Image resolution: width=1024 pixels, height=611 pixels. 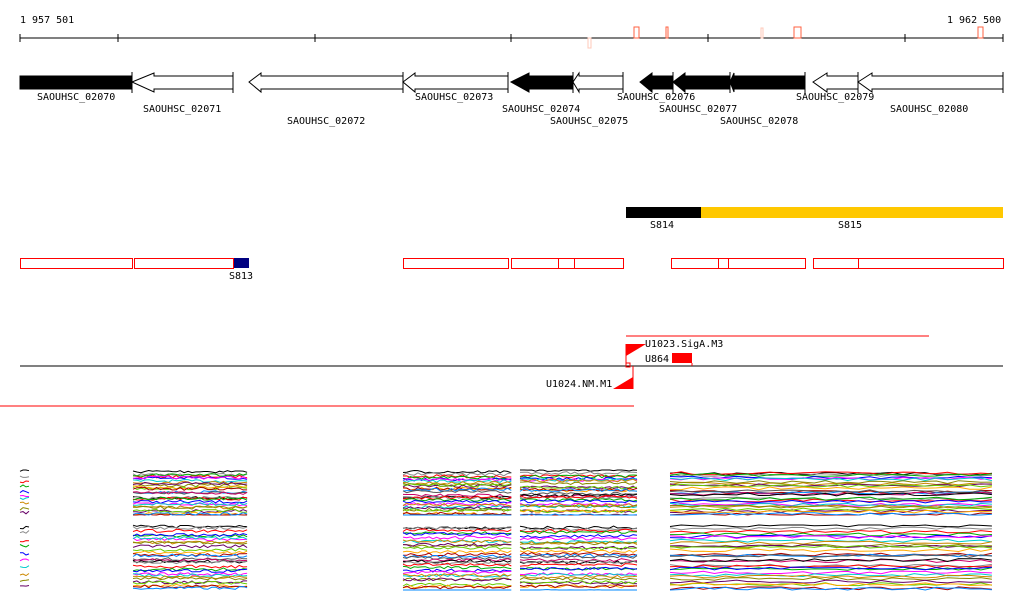 What do you see at coordinates (850, 225) in the screenshot?
I see `segment-label-s815: S815` at bounding box center [850, 225].